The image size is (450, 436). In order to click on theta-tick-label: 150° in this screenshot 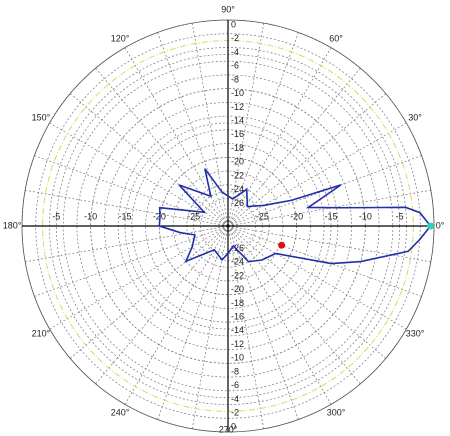, I will do `click(41, 117)`.